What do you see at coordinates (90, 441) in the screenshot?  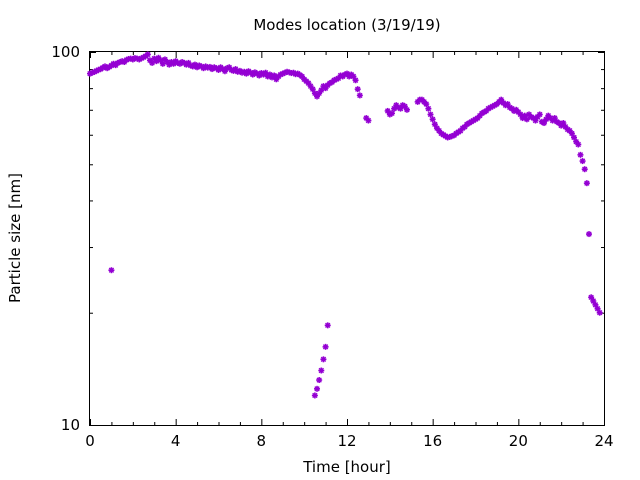 I see `x-tick-label: 0` at bounding box center [90, 441].